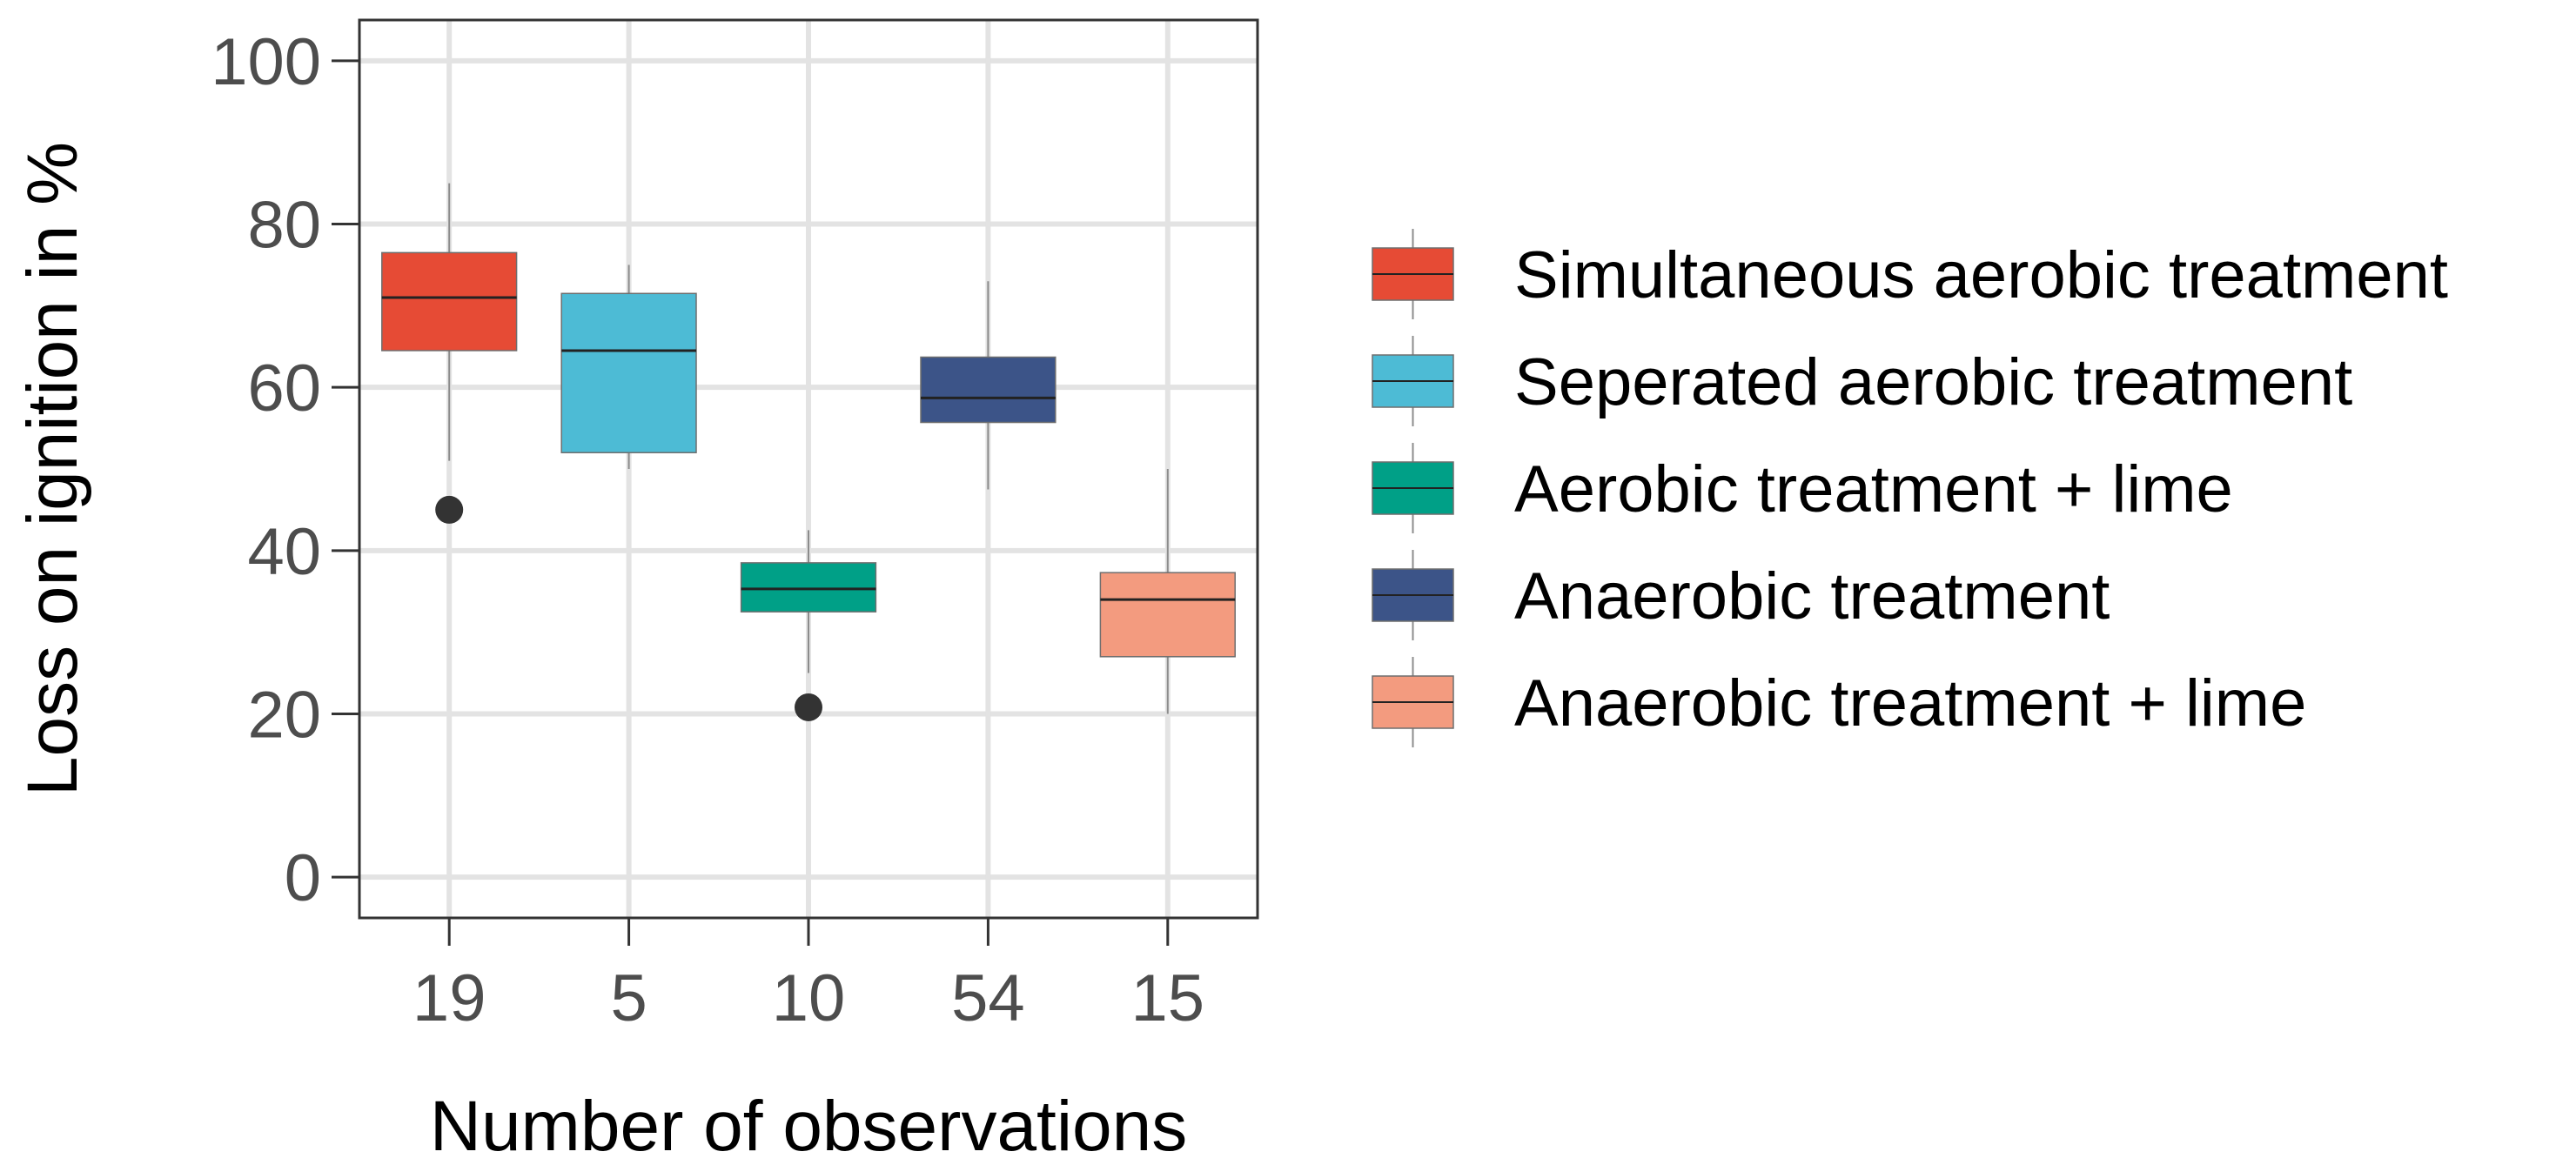 This screenshot has height=1165, width=2576. I want to click on y-tick-label: 80, so click(284, 226).